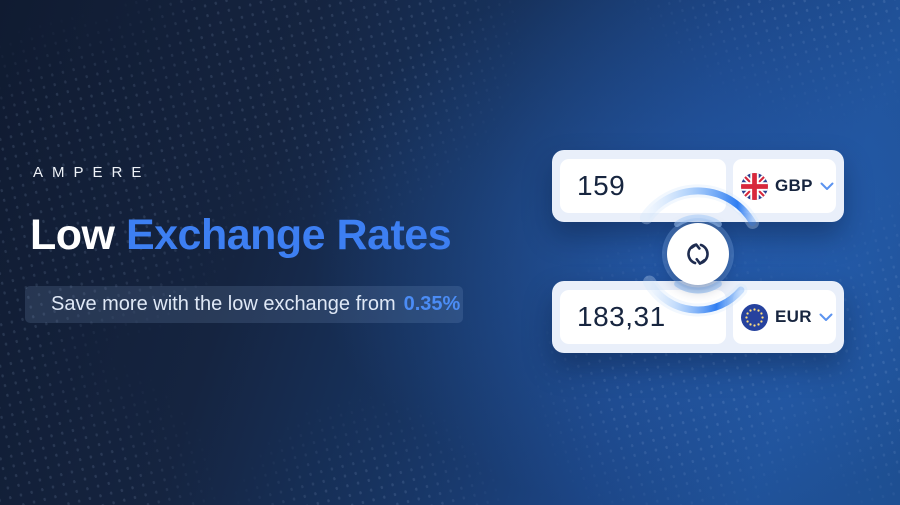 This screenshot has height=505, width=900. I want to click on converter-card-from: 159 GBP, so click(698, 186).